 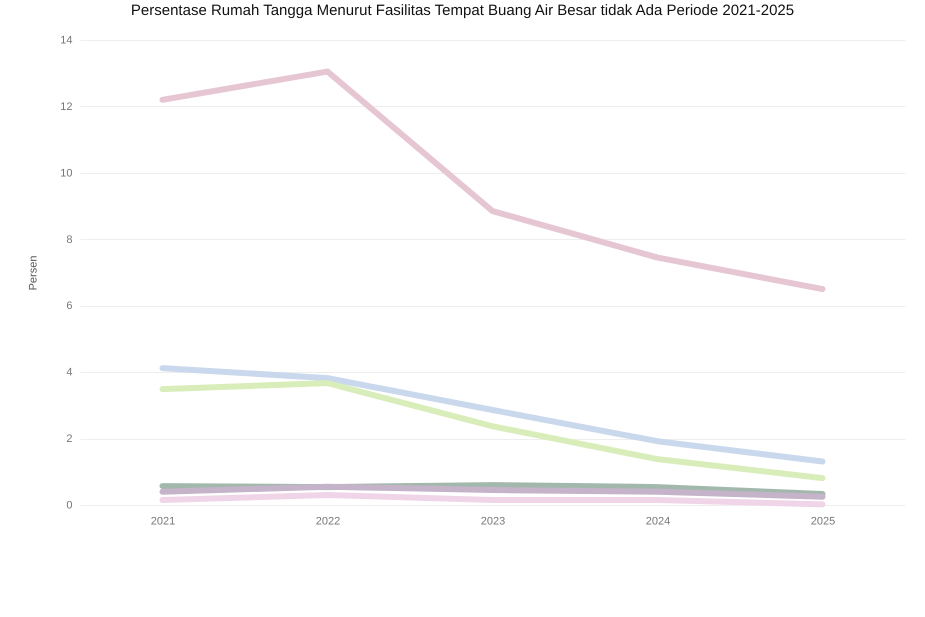 What do you see at coordinates (33, 273) in the screenshot?
I see `y-axis-title: Persen` at bounding box center [33, 273].